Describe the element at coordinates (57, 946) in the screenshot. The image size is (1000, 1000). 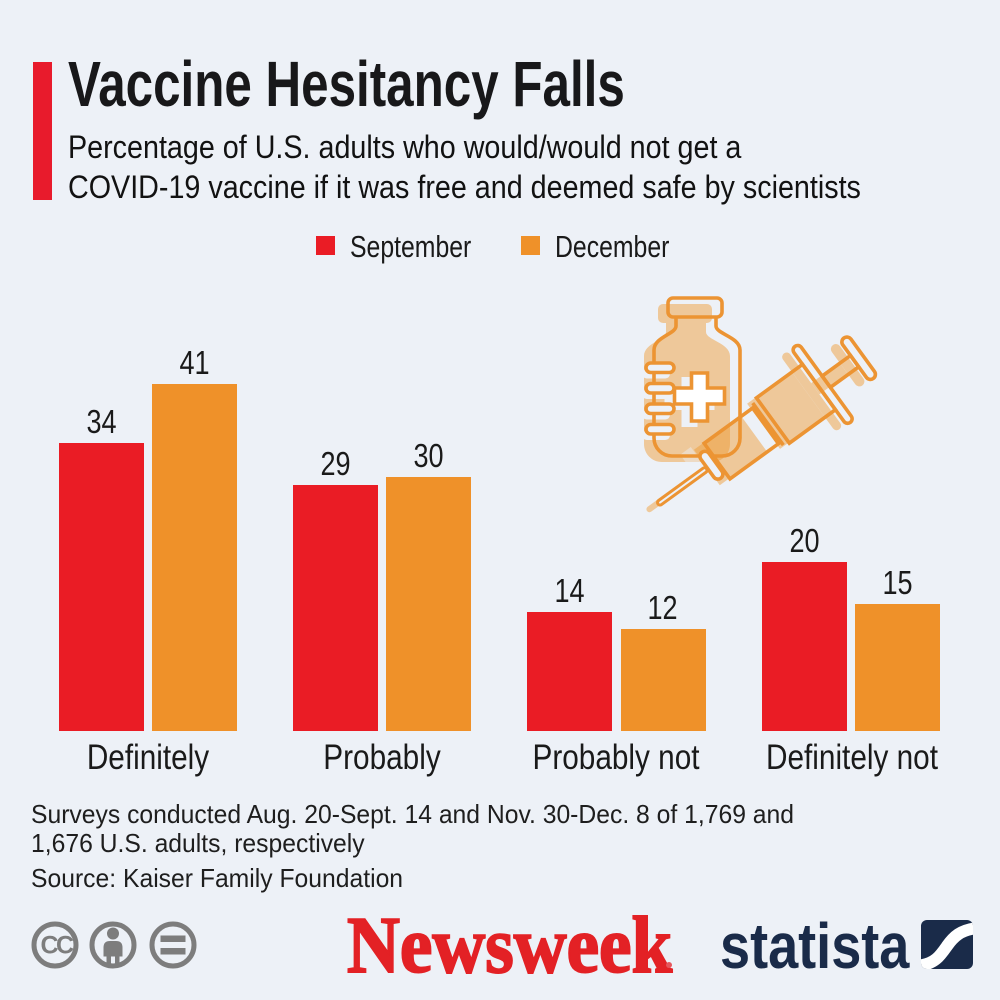
I see `svg-text: CC` at that location.